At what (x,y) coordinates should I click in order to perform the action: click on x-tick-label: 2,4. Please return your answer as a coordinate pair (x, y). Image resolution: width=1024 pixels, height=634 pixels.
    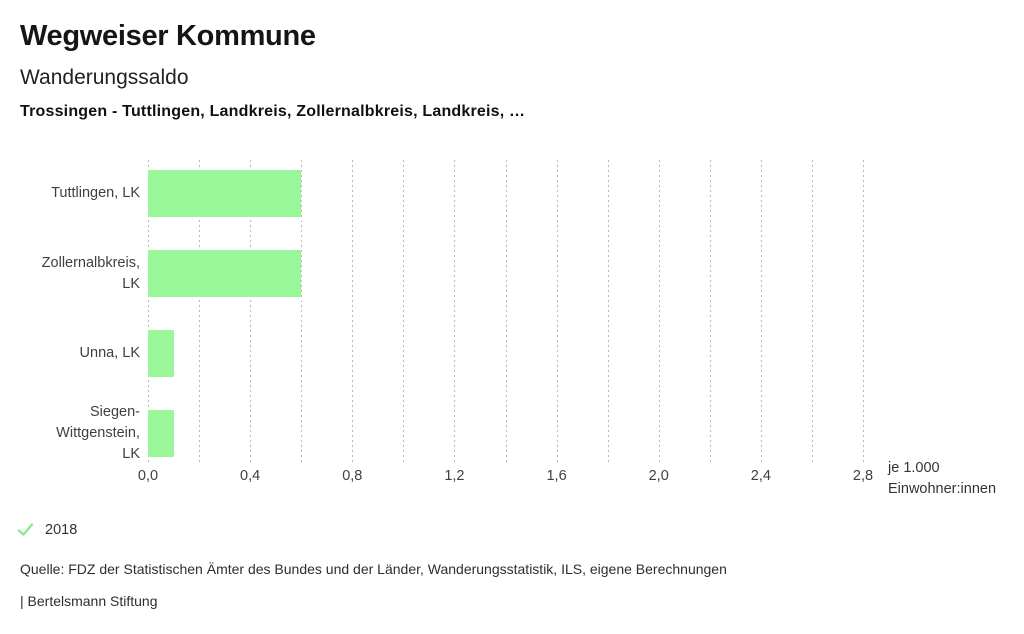
    Looking at the image, I should click on (760, 476).